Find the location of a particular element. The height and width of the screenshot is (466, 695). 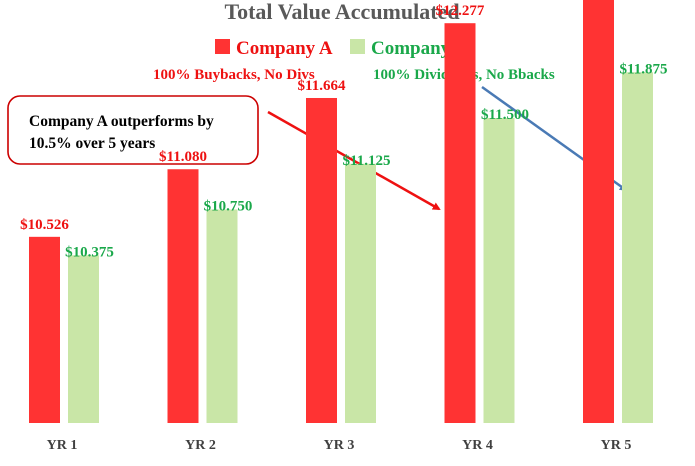

data-label-series-b-2: $10.750 is located at coordinates (228, 207).